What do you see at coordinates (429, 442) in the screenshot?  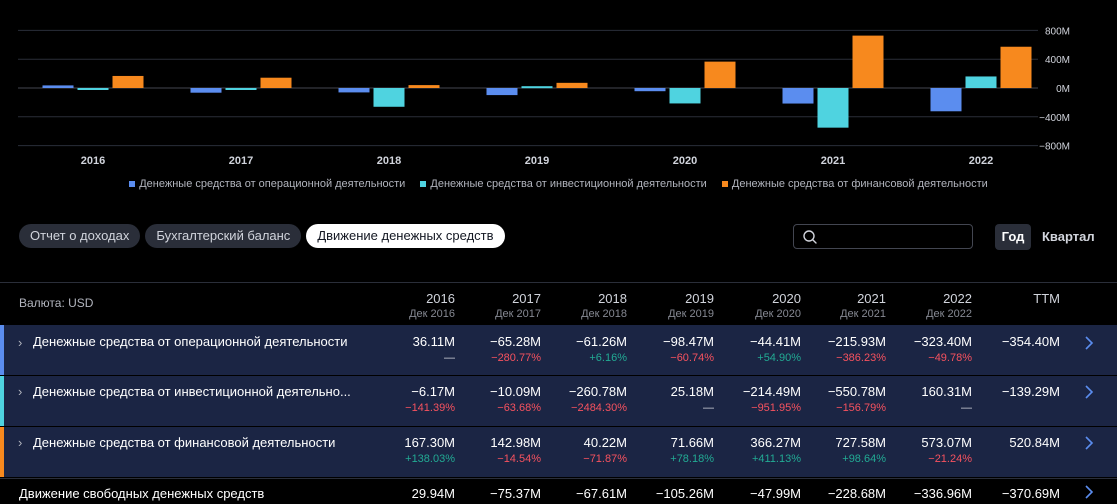 I see `cell-value: 167.30M` at bounding box center [429, 442].